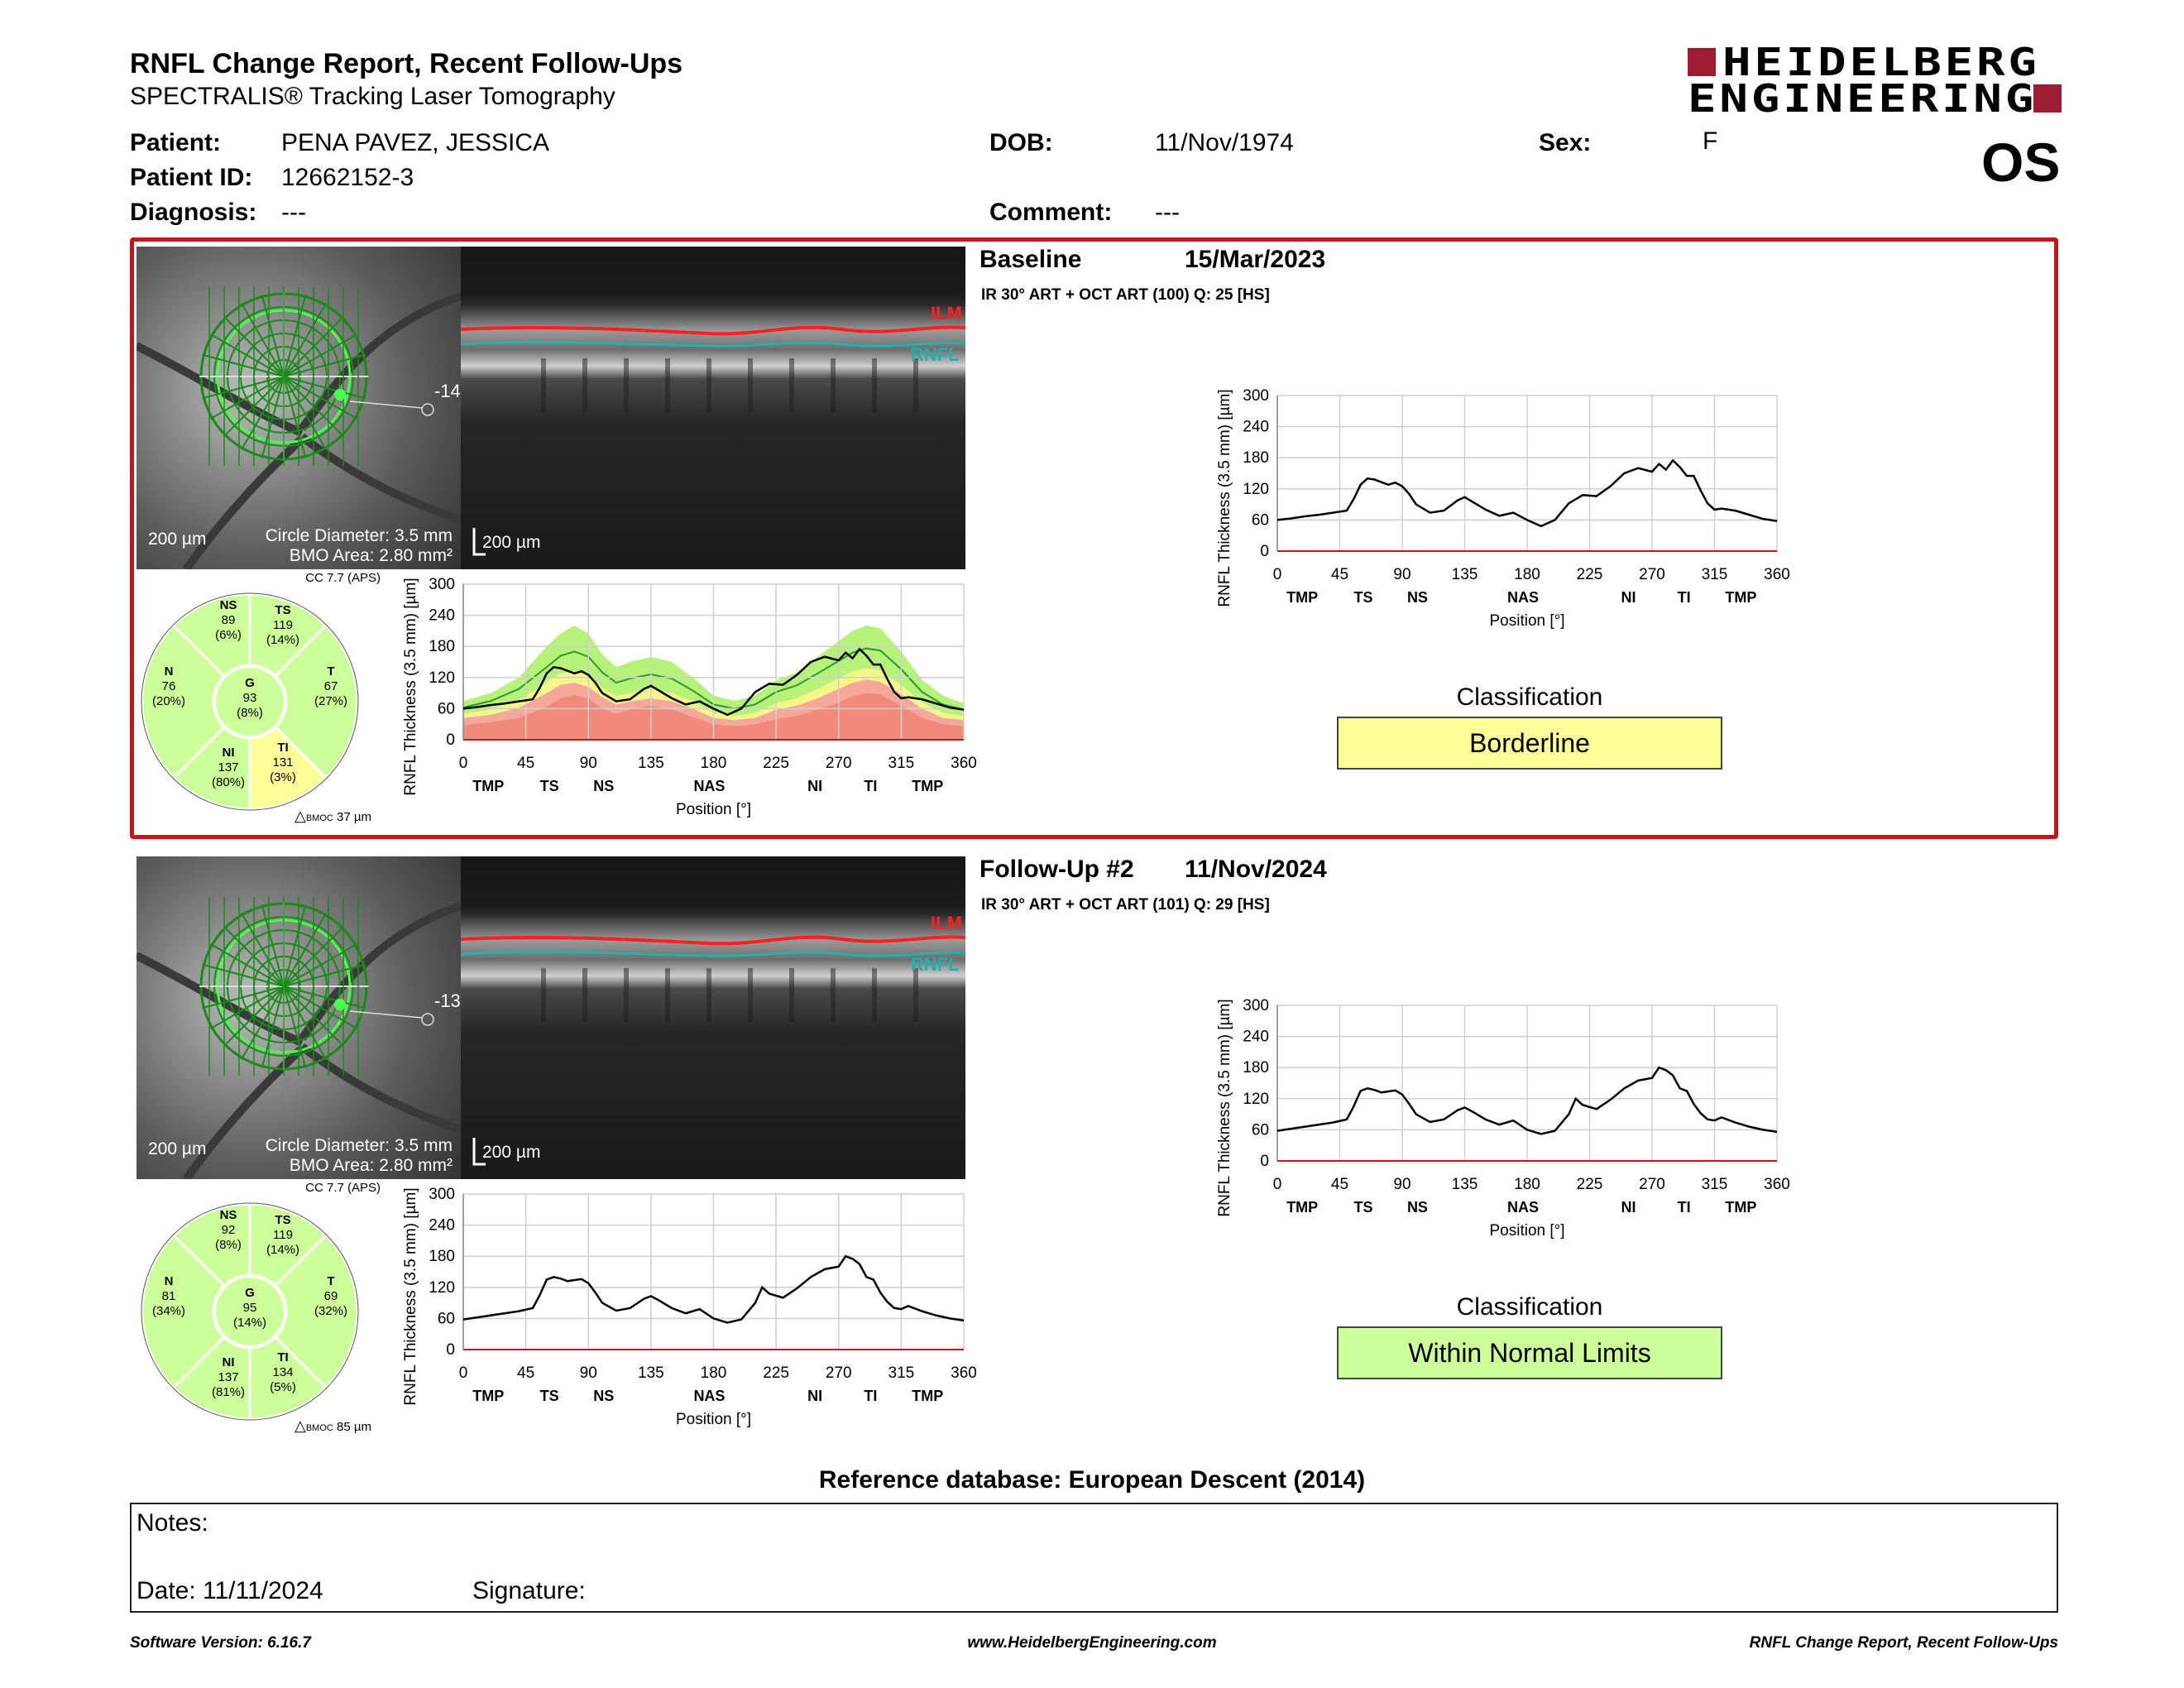  What do you see at coordinates (447, 391) in the screenshot?
I see `fovea-angle: -14.` at bounding box center [447, 391].